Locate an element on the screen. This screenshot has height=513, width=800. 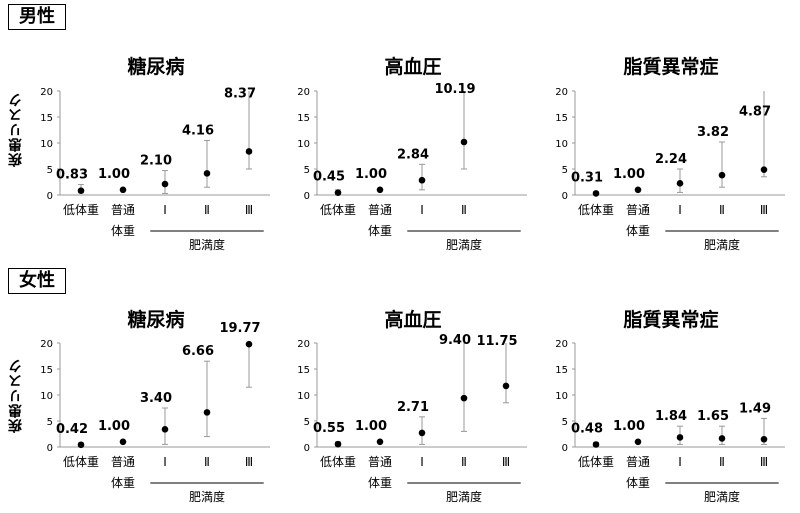
data-label: 0.48 is located at coordinates (587, 429).